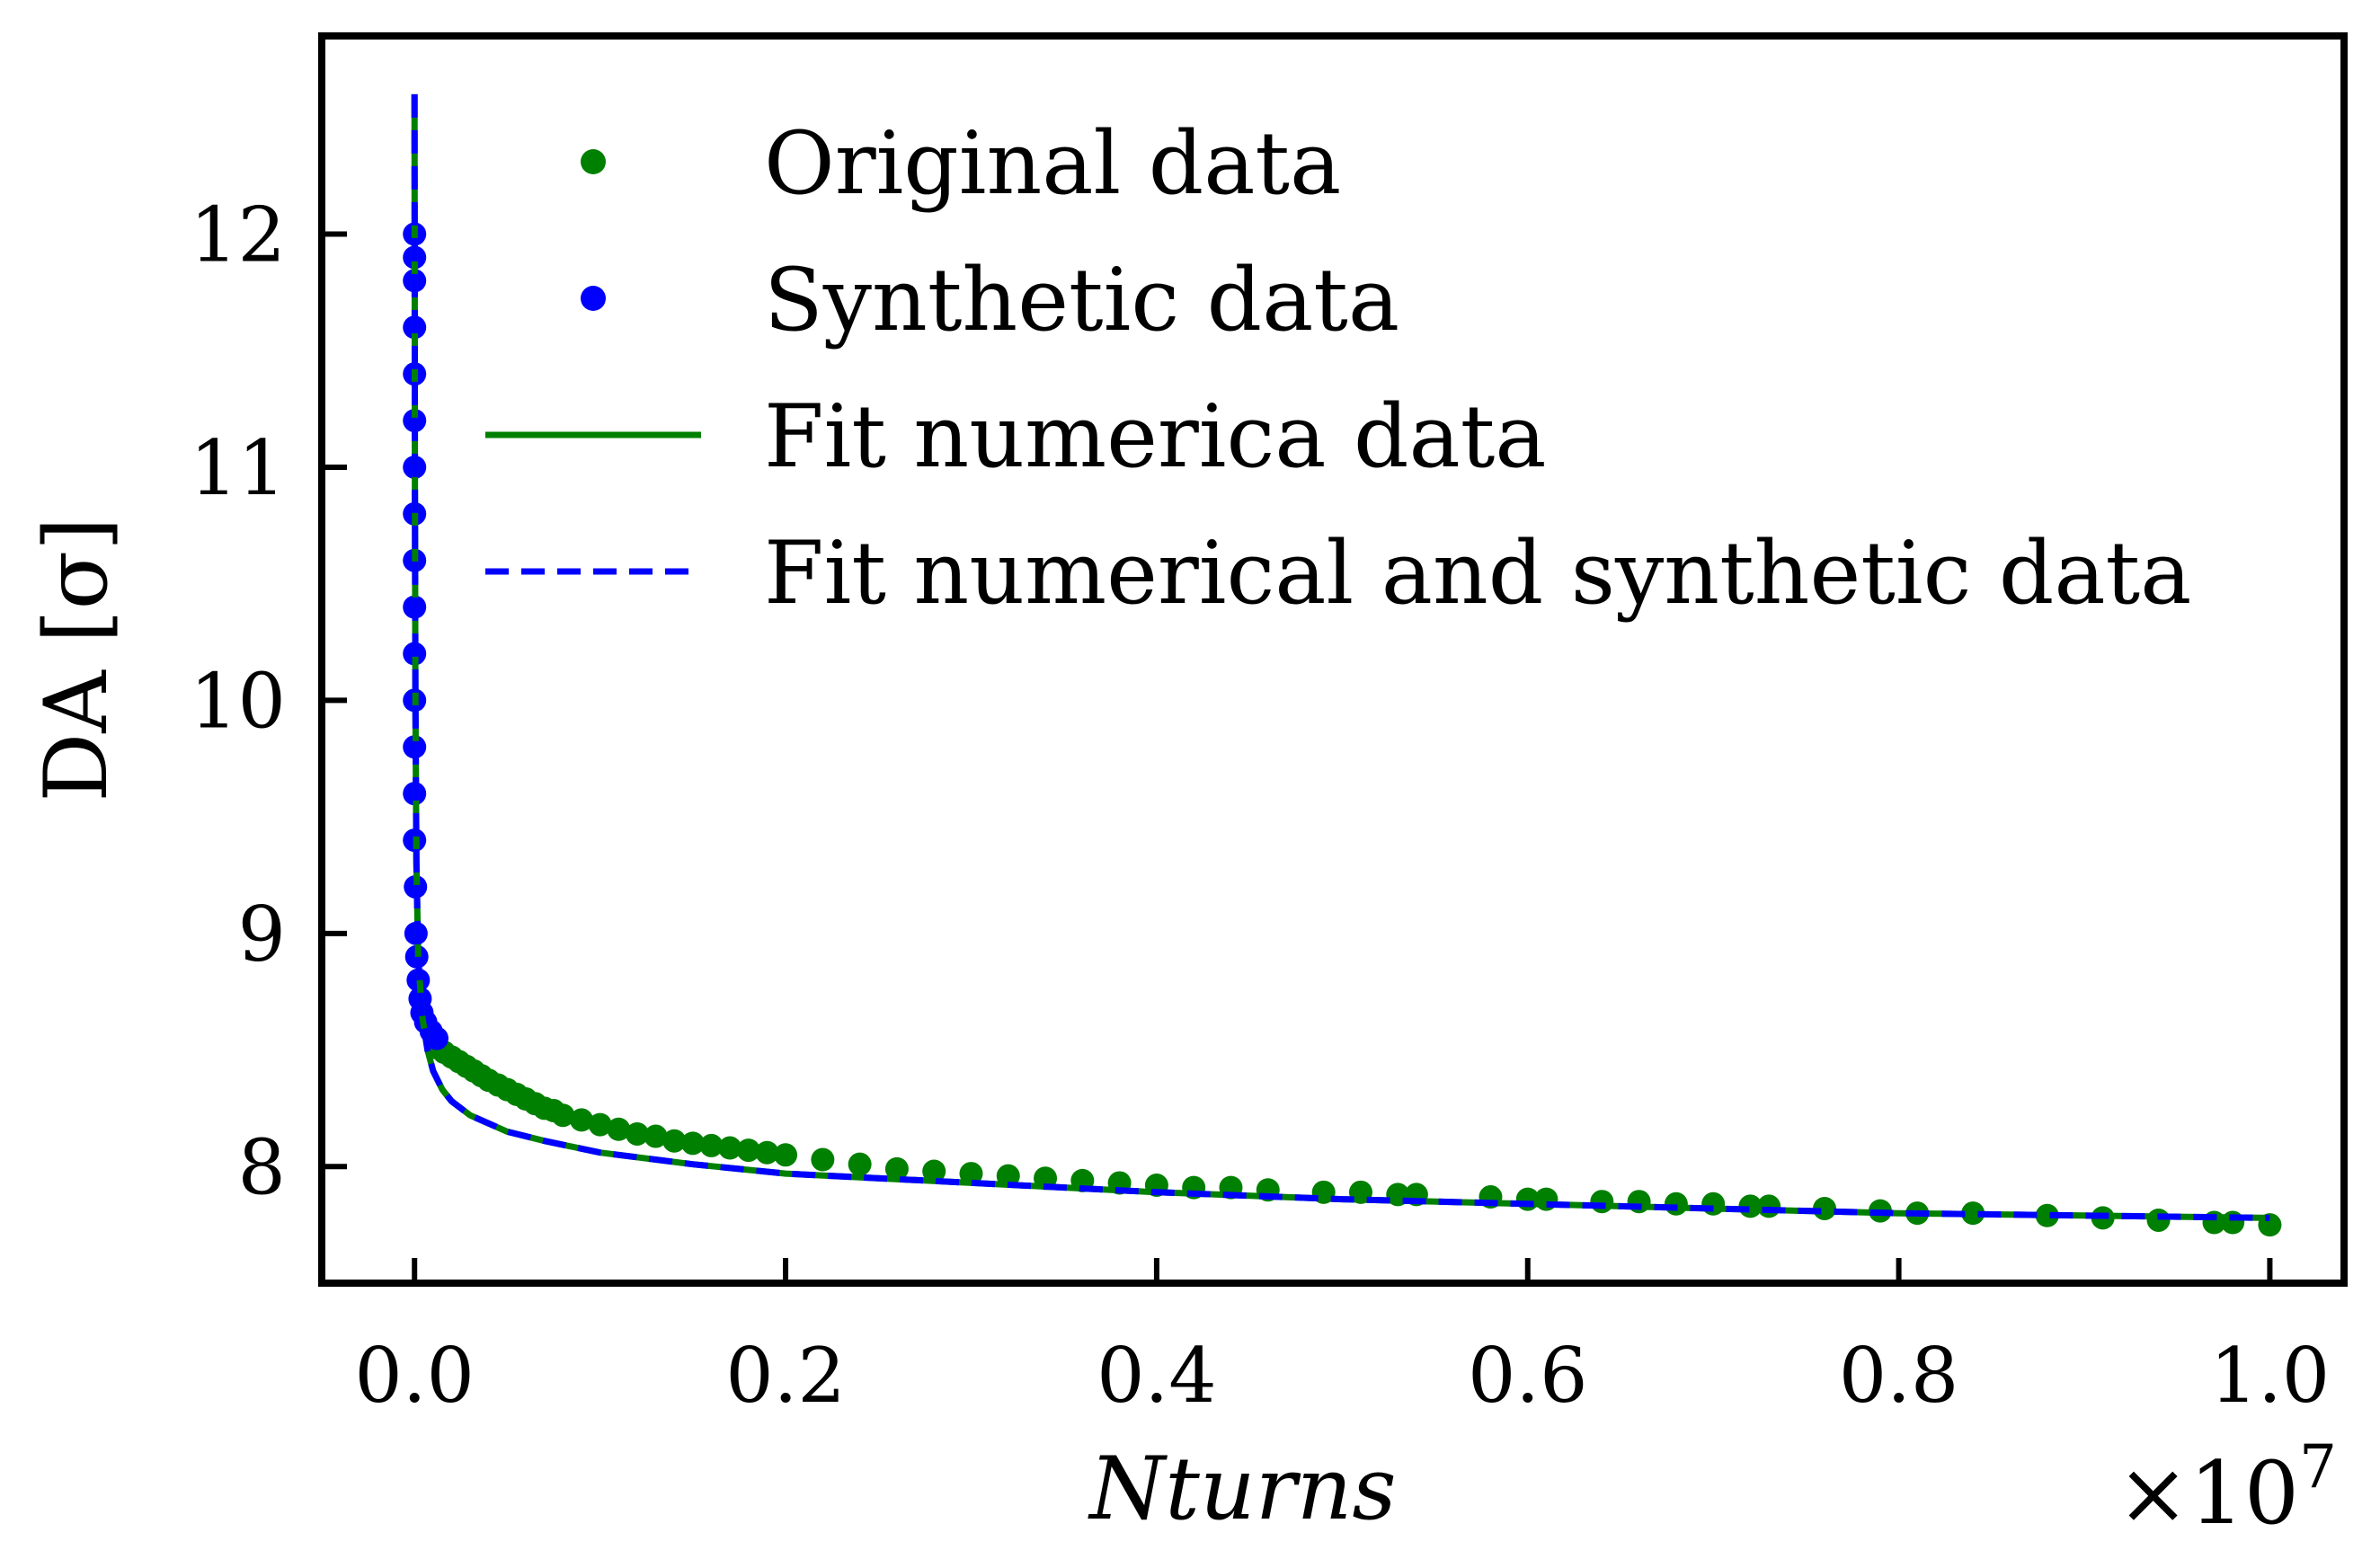  What do you see at coordinates (238, 701) in the screenshot?
I see `y-tick-label: 10` at bounding box center [238, 701].